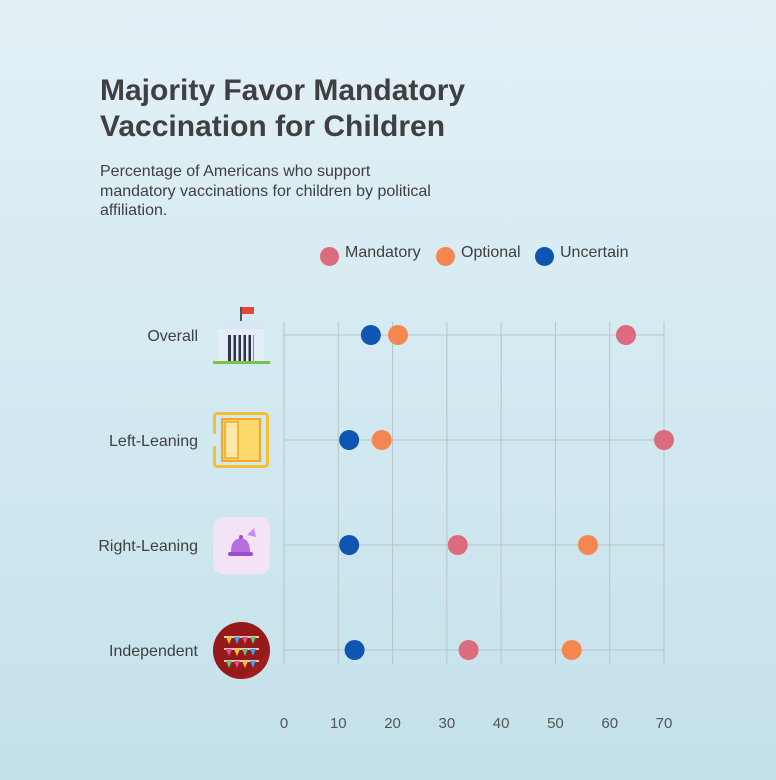 The width and height of the screenshot is (776, 780). Describe the element at coordinates (354, 650) in the screenshot. I see `point-uncertain-independent` at that location.